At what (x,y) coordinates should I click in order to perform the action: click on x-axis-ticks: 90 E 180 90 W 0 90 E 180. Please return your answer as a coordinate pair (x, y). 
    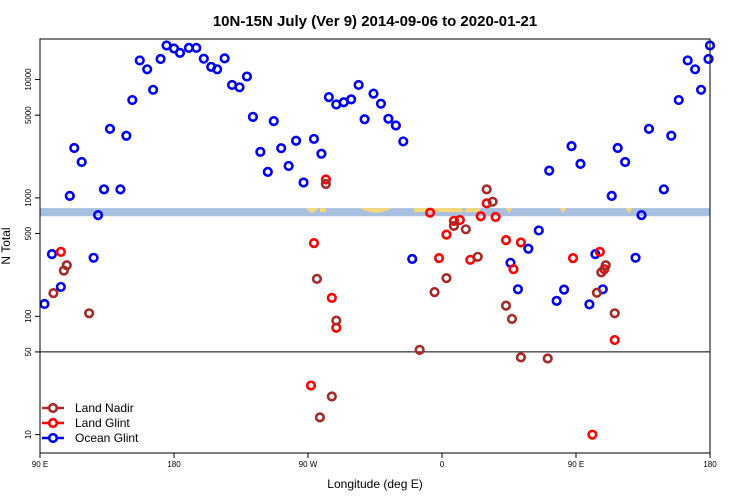
    Looking at the image, I should click on (374, 461).